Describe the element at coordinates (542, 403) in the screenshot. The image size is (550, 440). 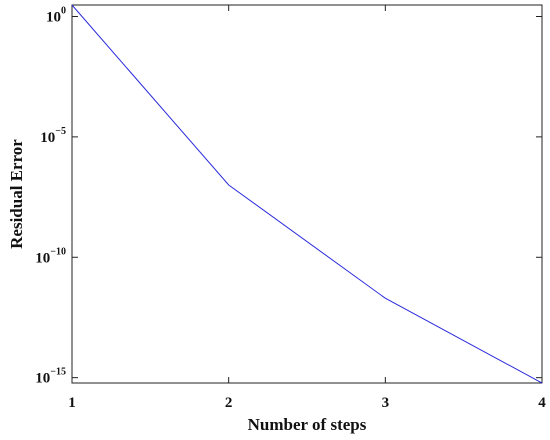
I see `x-tick-label: 4` at that location.